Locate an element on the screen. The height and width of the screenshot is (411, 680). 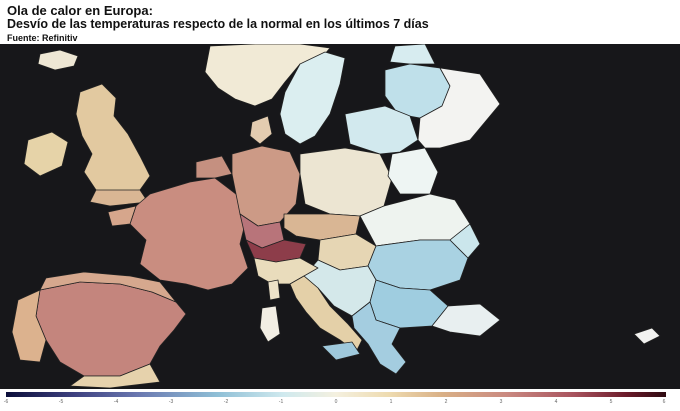
scale-tick: 5 is located at coordinates (611, 402).